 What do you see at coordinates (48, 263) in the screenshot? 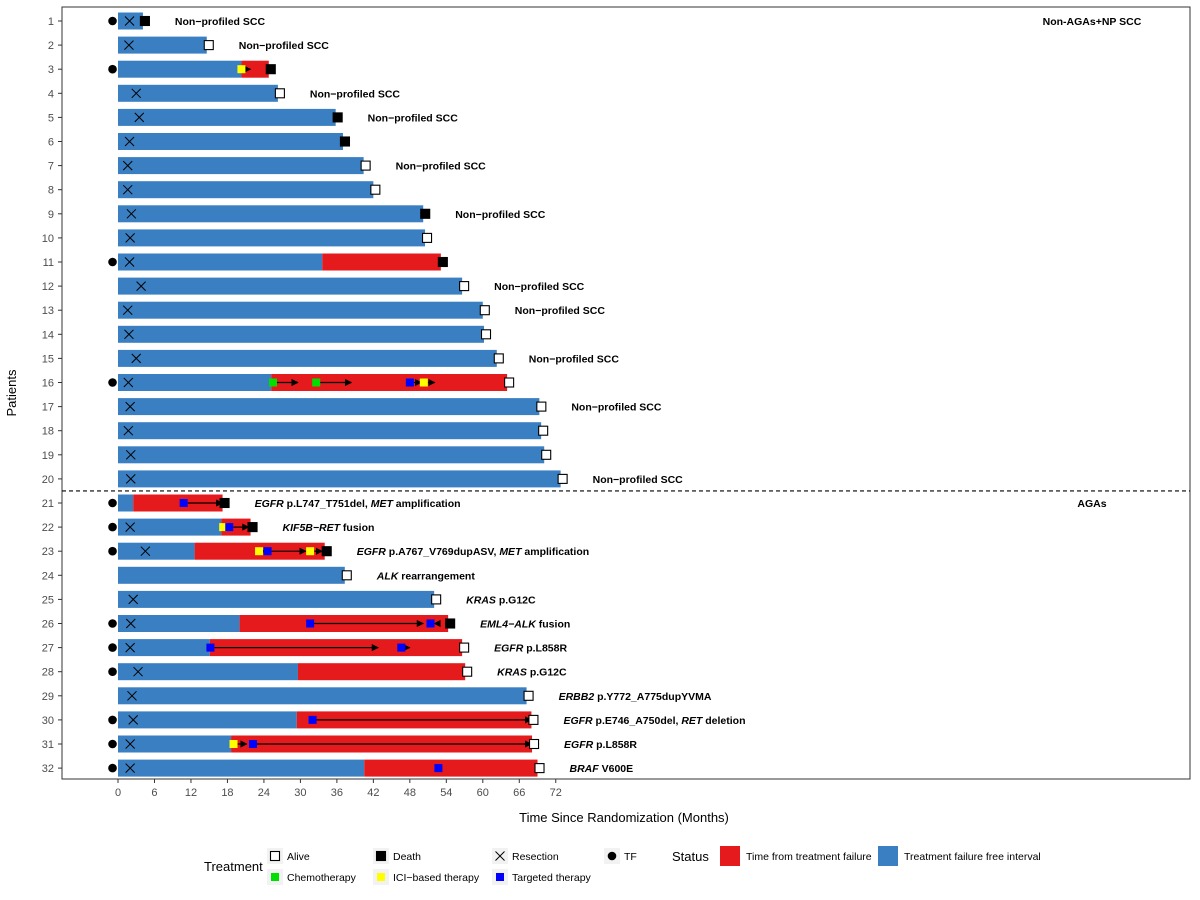
I see `y-tick-label: 11` at bounding box center [48, 263].